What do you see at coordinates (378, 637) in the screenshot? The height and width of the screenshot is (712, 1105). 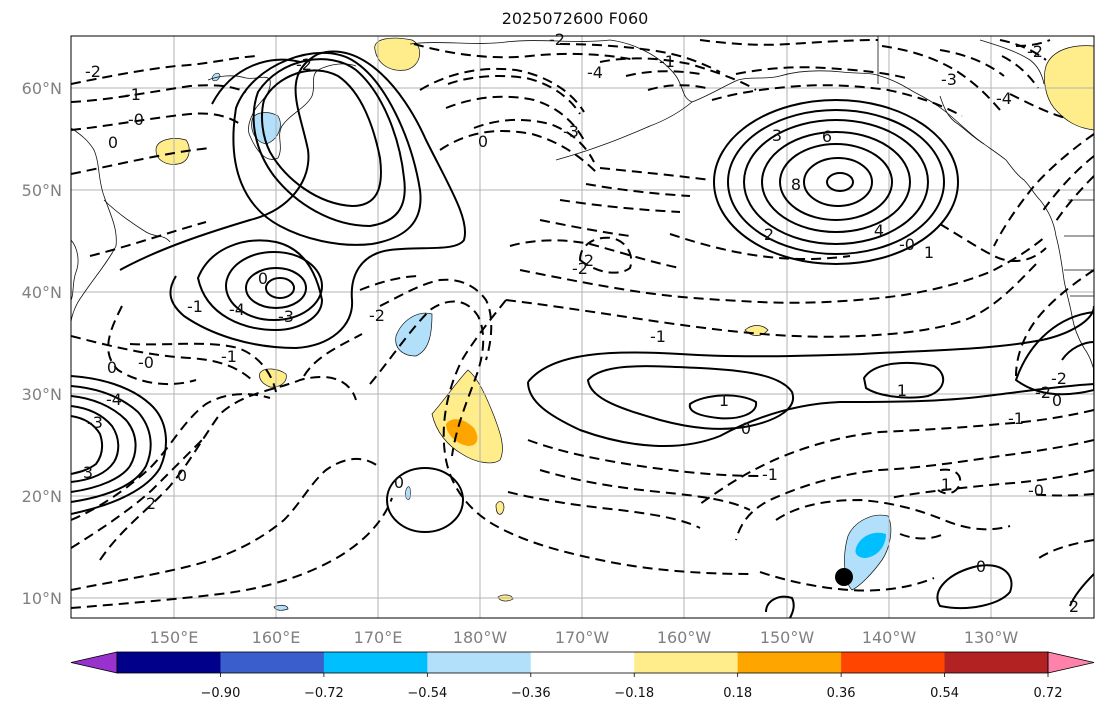 I see `longitude-label: 170°E` at bounding box center [378, 637].